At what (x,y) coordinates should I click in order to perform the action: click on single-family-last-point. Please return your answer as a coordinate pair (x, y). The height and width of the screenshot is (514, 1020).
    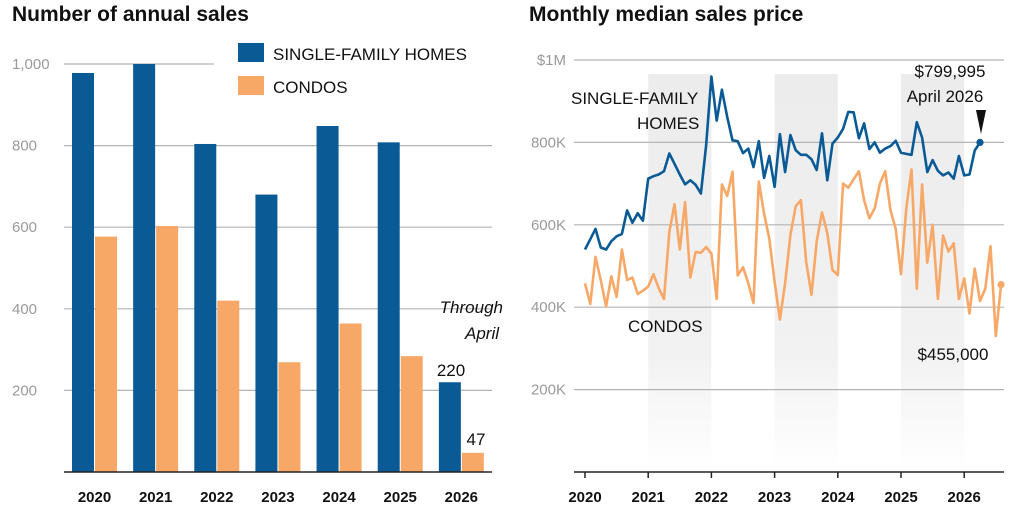
    Looking at the image, I should click on (980, 142).